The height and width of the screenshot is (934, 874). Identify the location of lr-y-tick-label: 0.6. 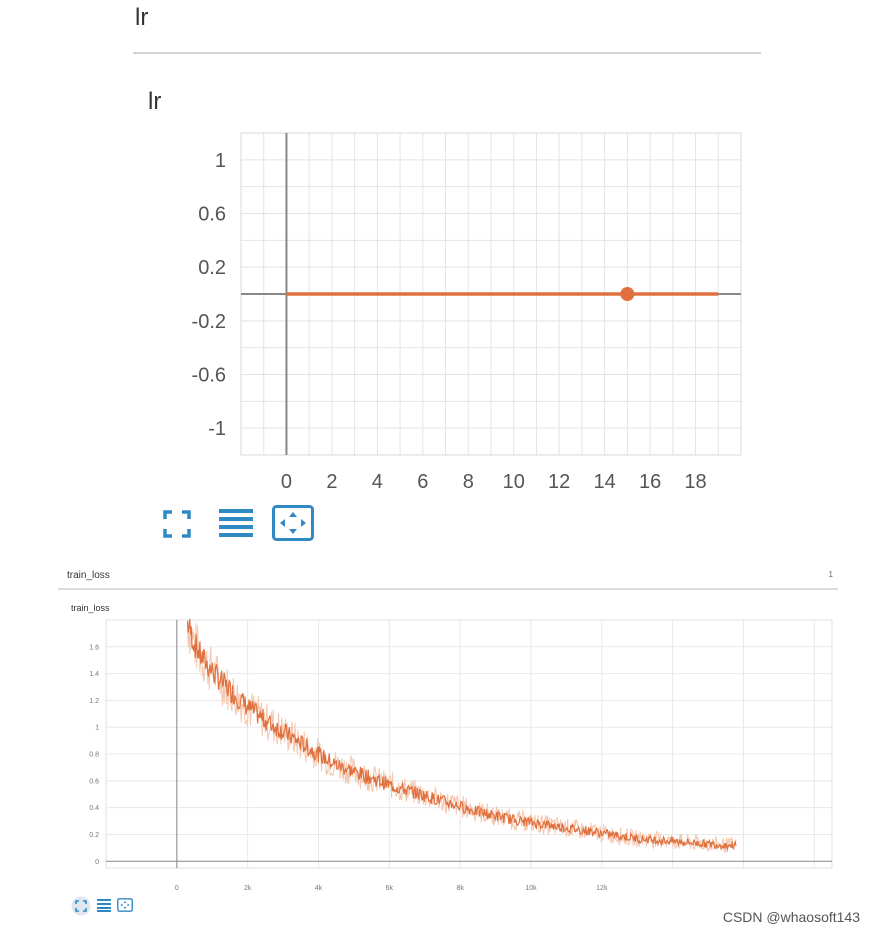
(212, 215).